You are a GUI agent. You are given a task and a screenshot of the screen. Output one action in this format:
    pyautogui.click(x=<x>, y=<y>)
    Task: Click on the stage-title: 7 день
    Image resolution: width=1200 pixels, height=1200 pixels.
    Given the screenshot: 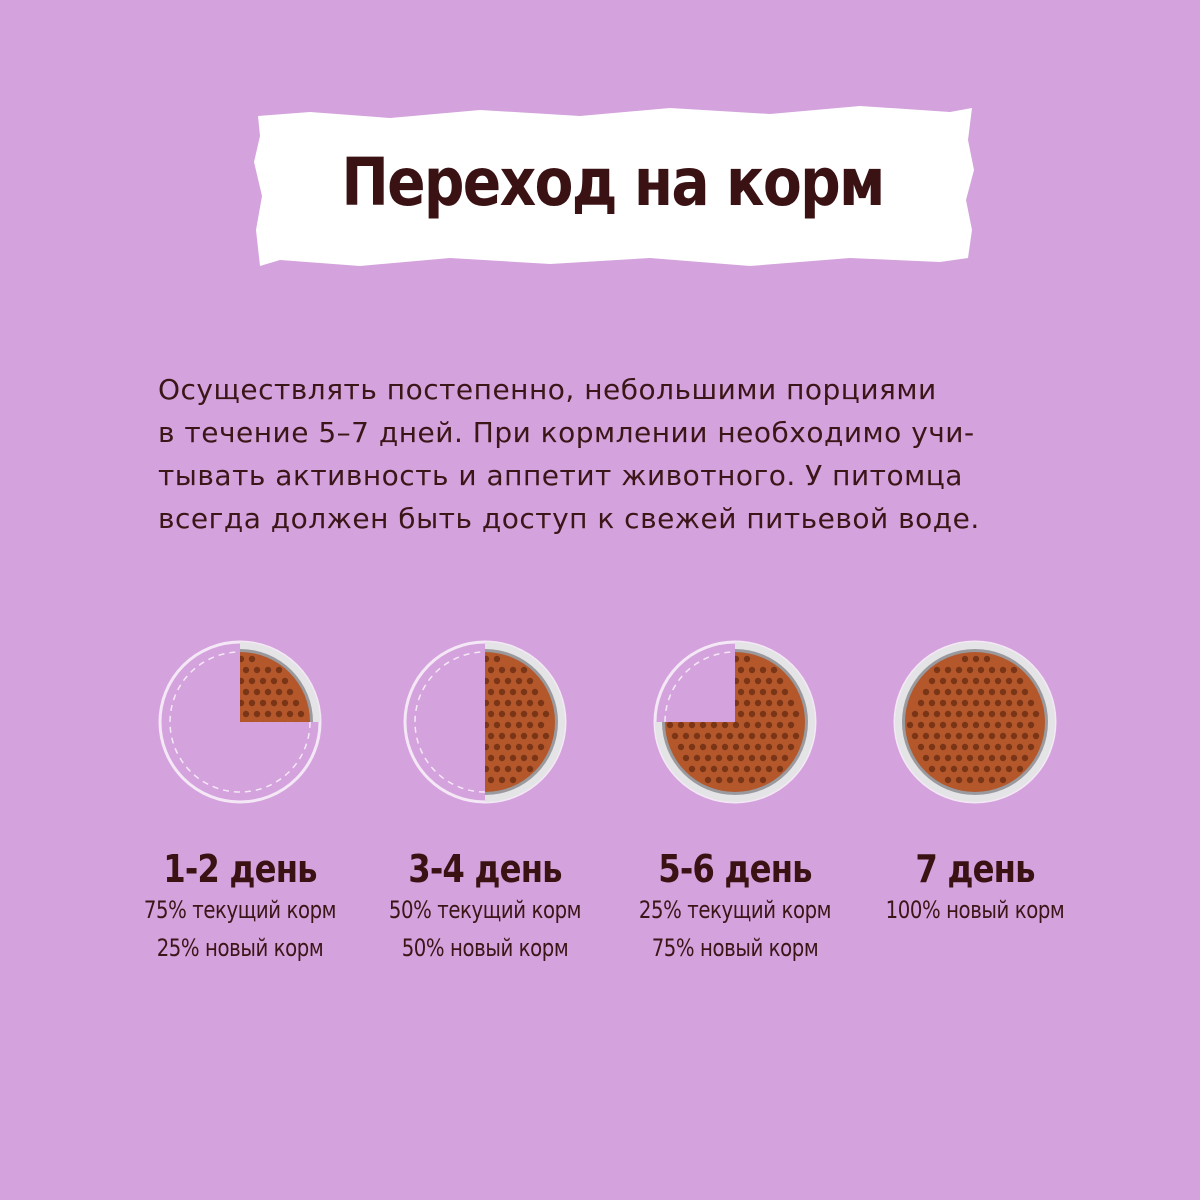 What is the action you would take?
    pyautogui.click(x=975, y=869)
    